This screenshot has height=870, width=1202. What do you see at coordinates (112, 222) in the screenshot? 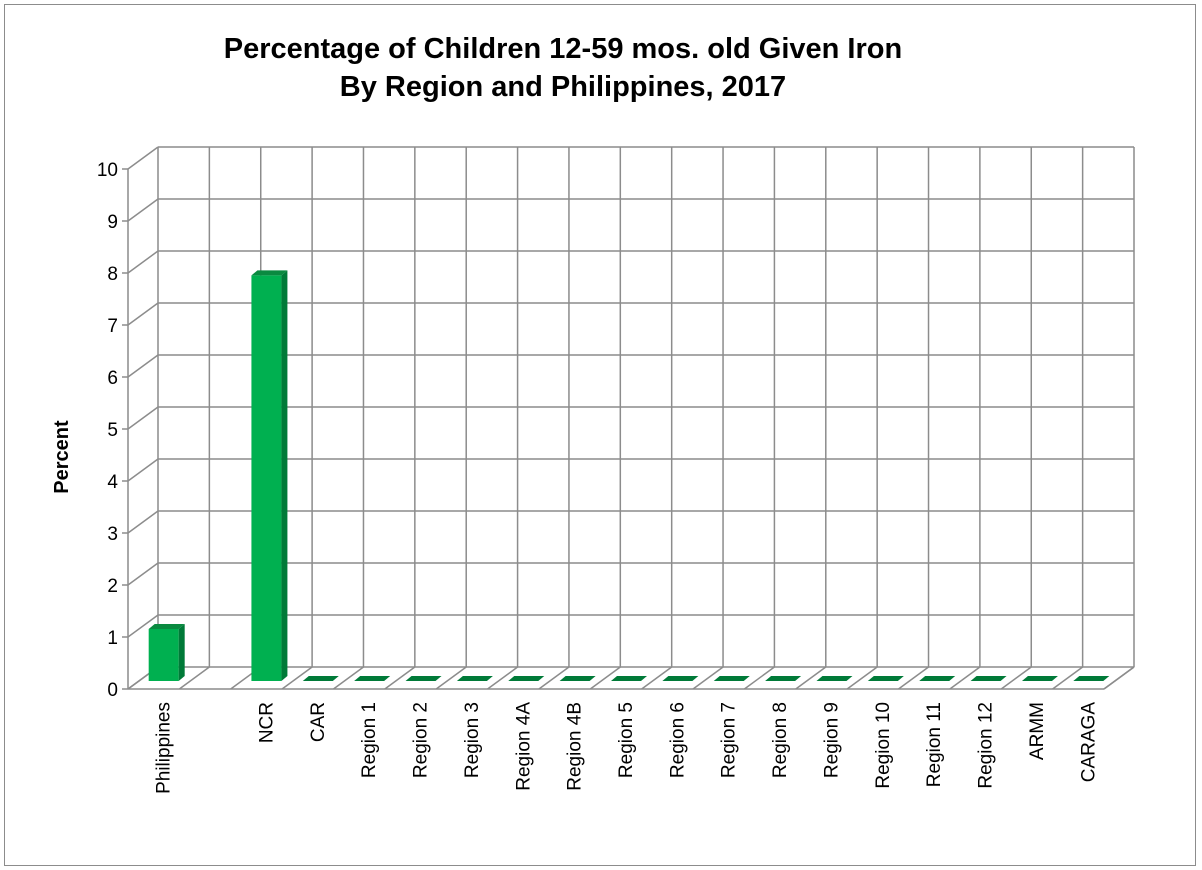
I see `y-tick-label: 9` at bounding box center [112, 222].